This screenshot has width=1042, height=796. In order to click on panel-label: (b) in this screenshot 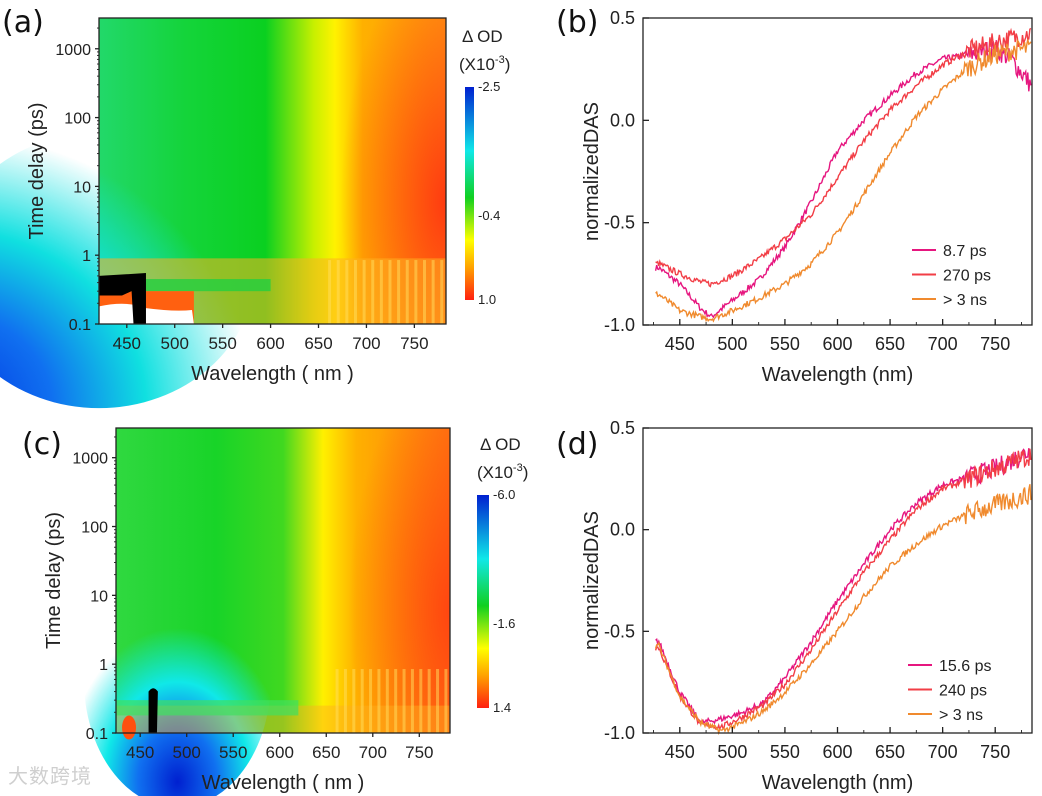, I will do `click(577, 22)`.